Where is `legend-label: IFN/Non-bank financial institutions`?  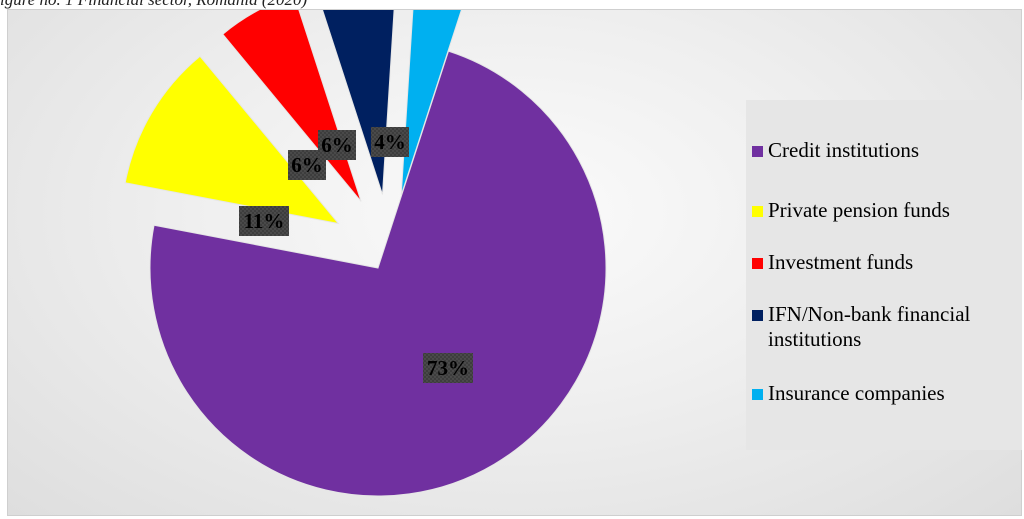 legend-label: IFN/Non-bank financial institutions is located at coordinates (869, 326).